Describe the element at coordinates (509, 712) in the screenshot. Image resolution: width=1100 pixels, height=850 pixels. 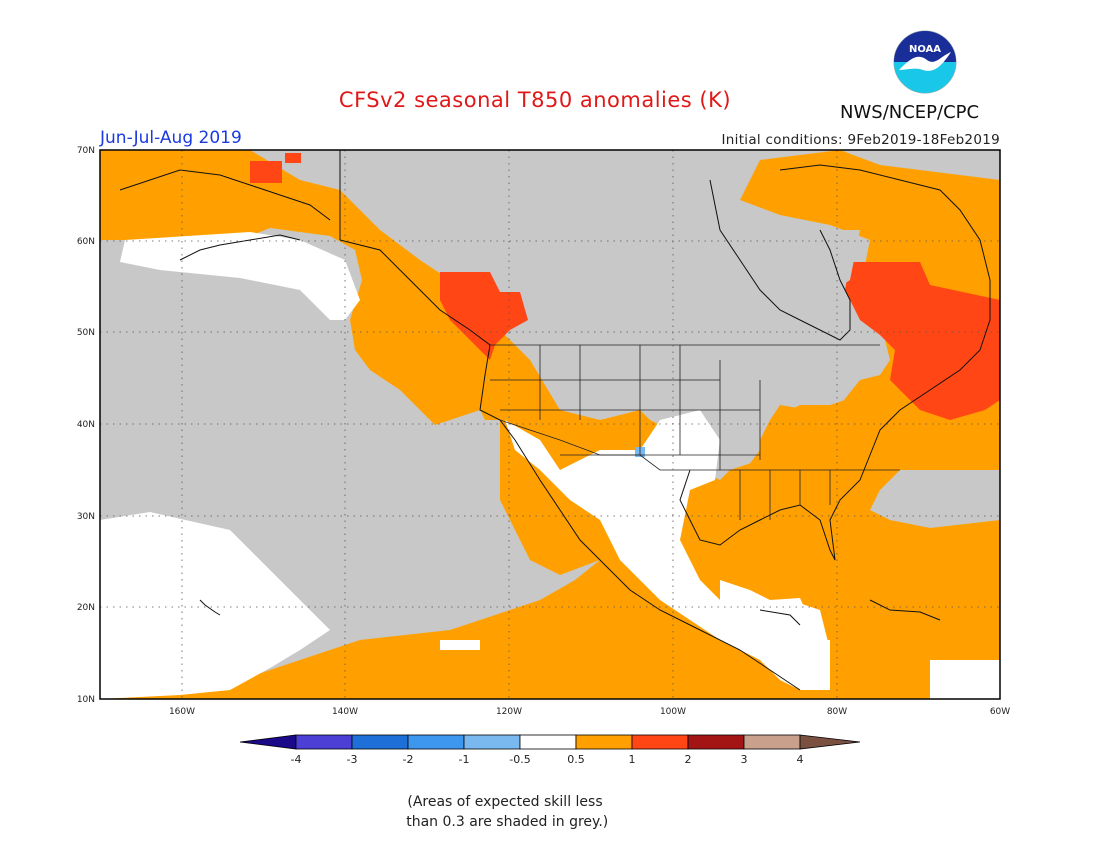
I see `lon-tick-120w: 120W` at that location.